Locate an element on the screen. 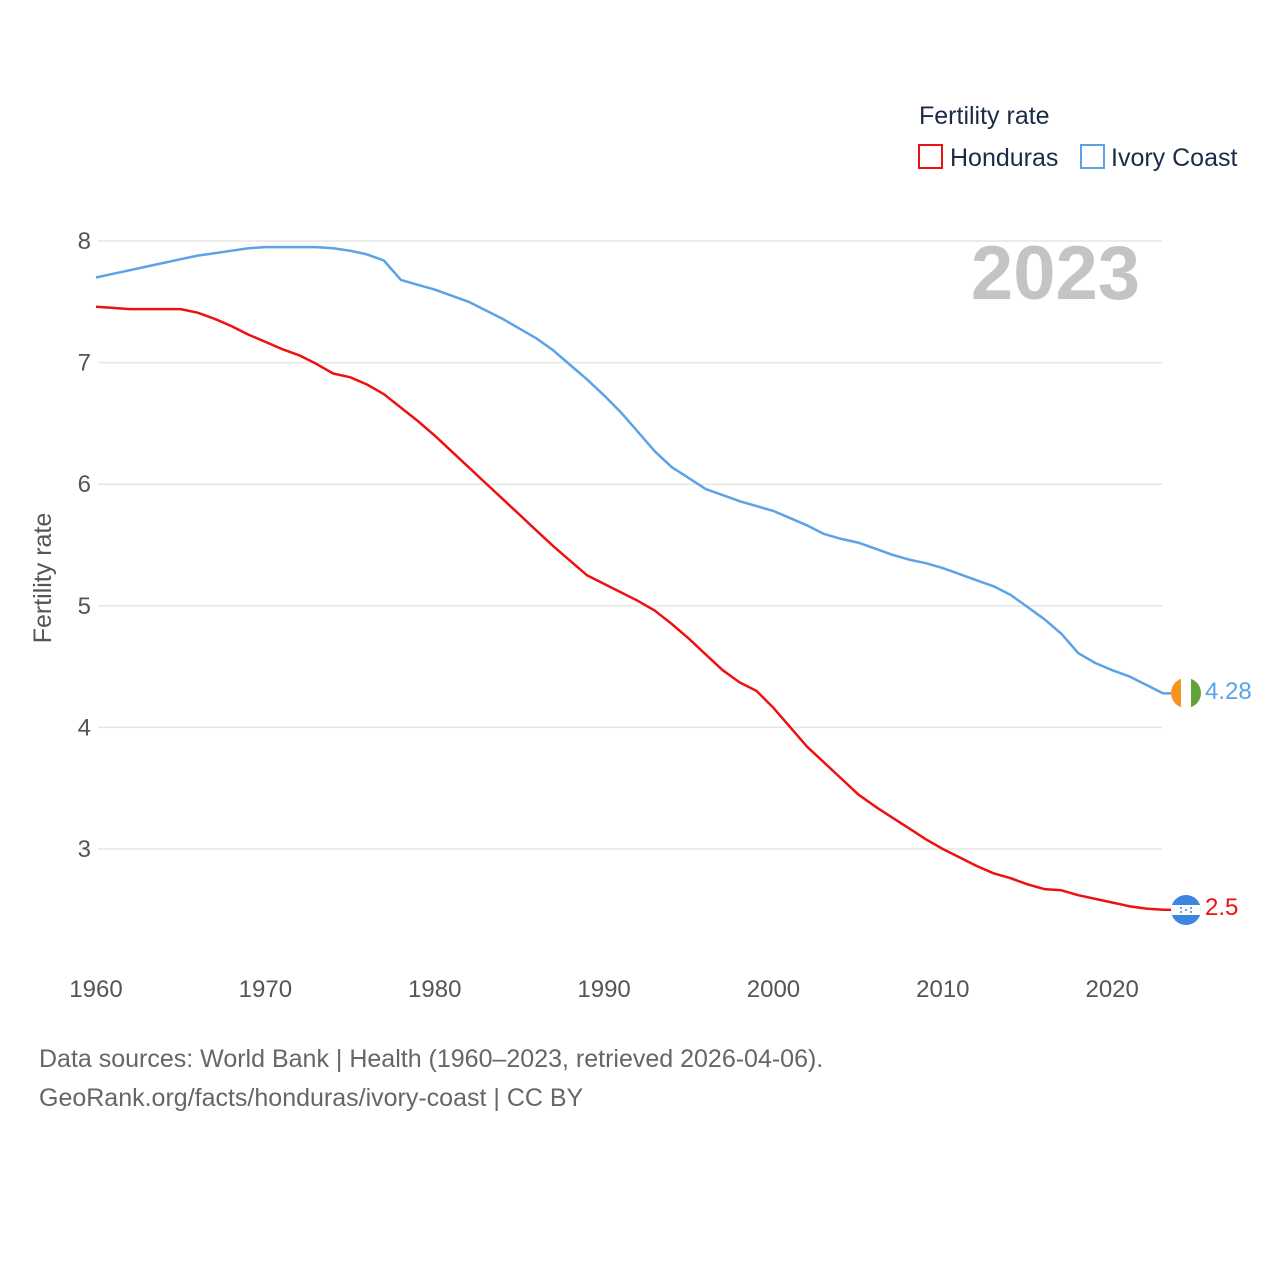  current-year-label: 2023 is located at coordinates (1055, 273).